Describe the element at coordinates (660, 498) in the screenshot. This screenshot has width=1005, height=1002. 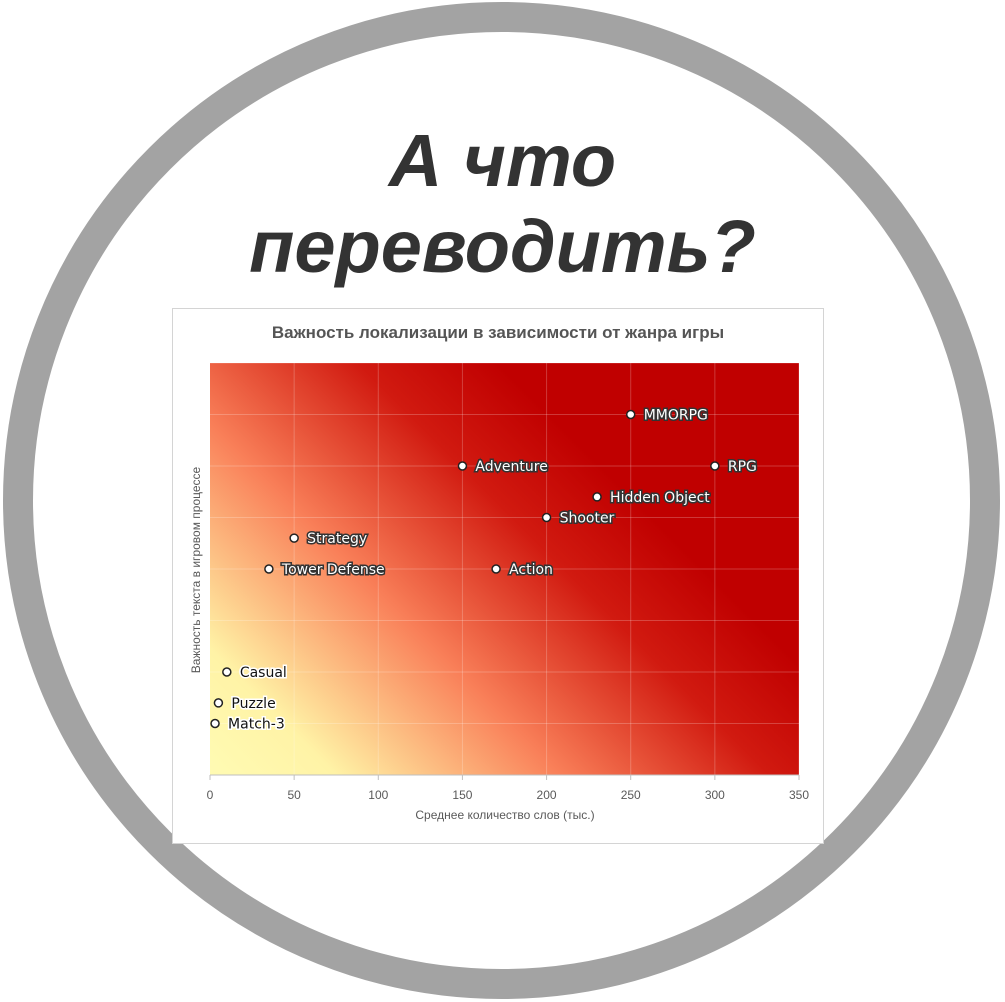
I see `data-point-label: Hidden Object` at that location.